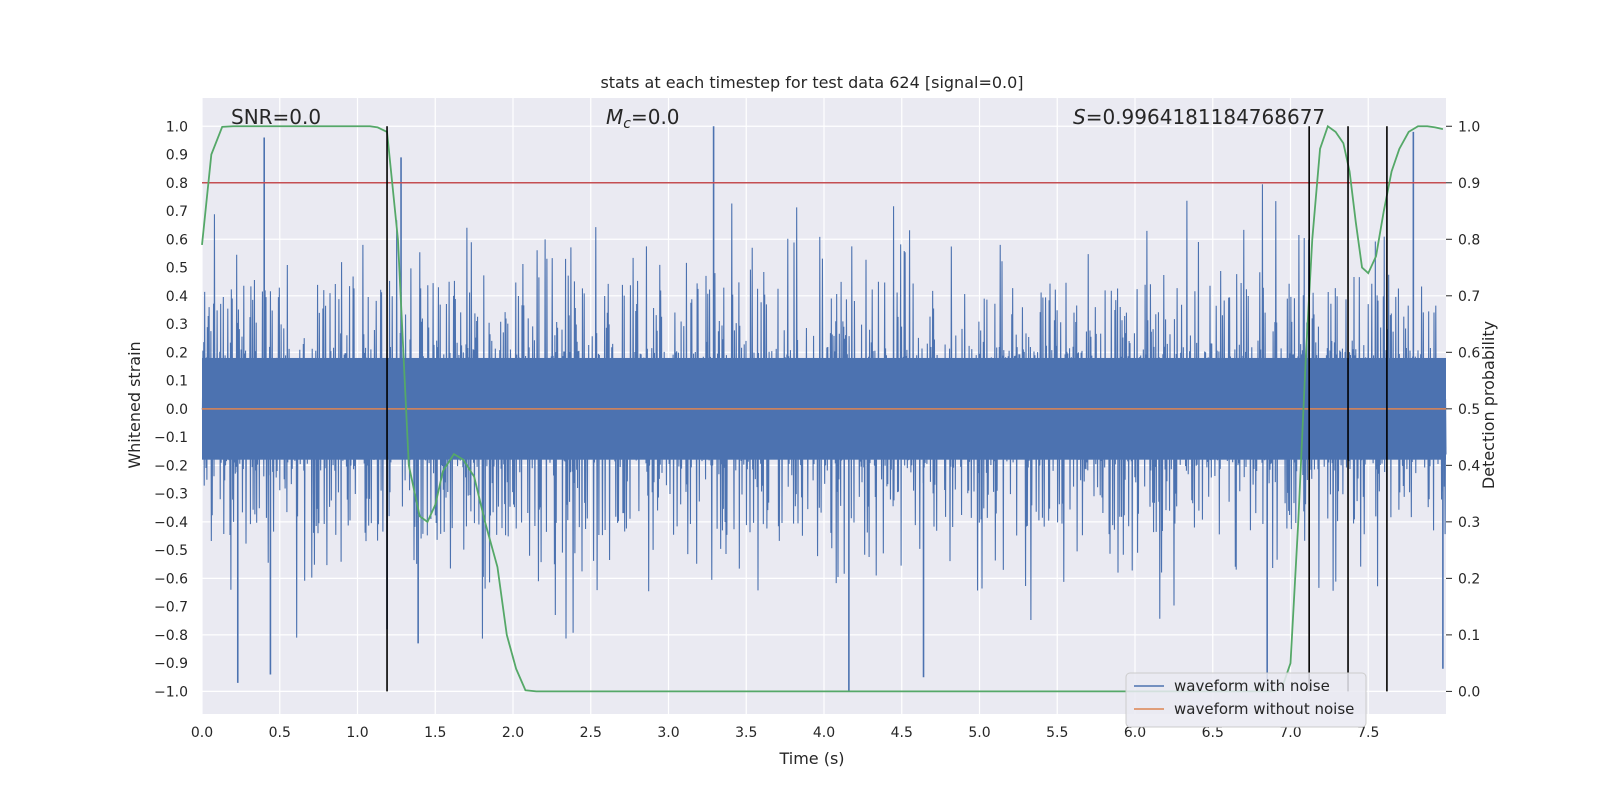 The image size is (1600, 800). I want to click on y-tick-label: 1.0, so click(177, 127).